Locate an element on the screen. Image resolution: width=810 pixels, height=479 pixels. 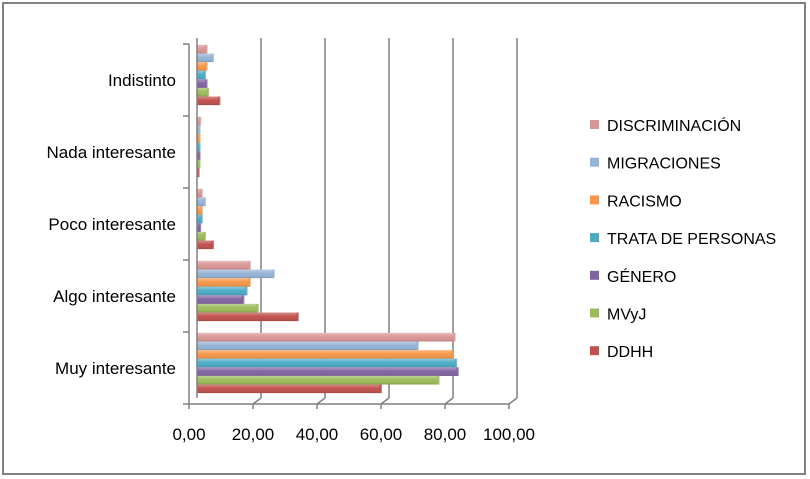
legend-item: MIGRACIONES is located at coordinates (655, 164).